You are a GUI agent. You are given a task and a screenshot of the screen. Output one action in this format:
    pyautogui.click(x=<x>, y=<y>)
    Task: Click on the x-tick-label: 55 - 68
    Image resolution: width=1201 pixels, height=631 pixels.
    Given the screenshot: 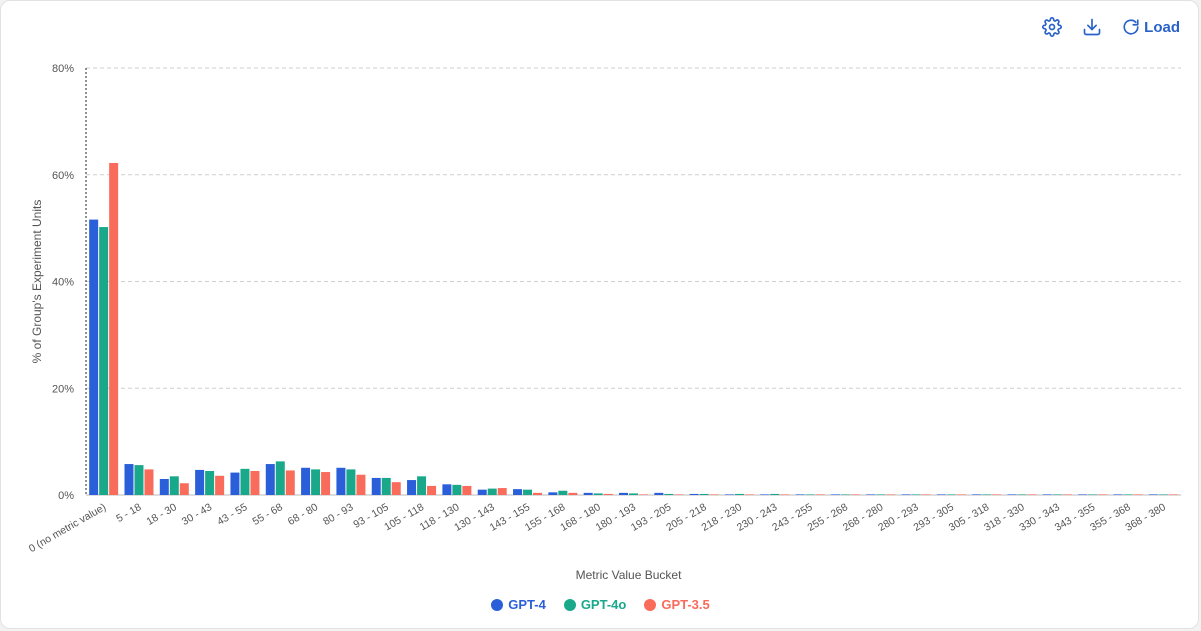 What is the action you would take?
    pyautogui.click(x=267, y=514)
    